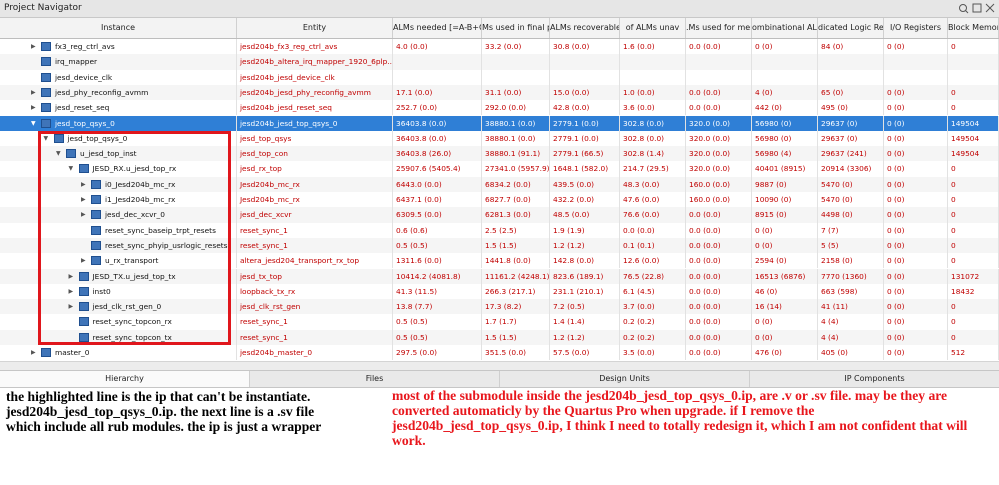 This screenshot has height=485, width=999. Describe the element at coordinates (973, 337) in the screenshot. I see `resource-cell: 0` at that location.